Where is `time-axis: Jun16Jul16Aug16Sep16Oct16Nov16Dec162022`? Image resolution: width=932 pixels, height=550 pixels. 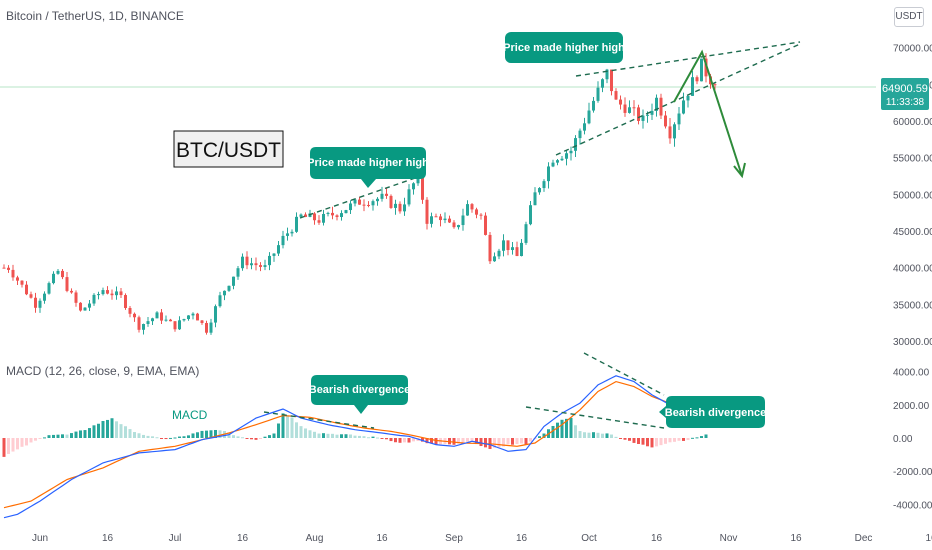 time-axis: Jun16Jul16Aug16Sep16Oct16Nov16Dec162022 is located at coordinates (482, 538).